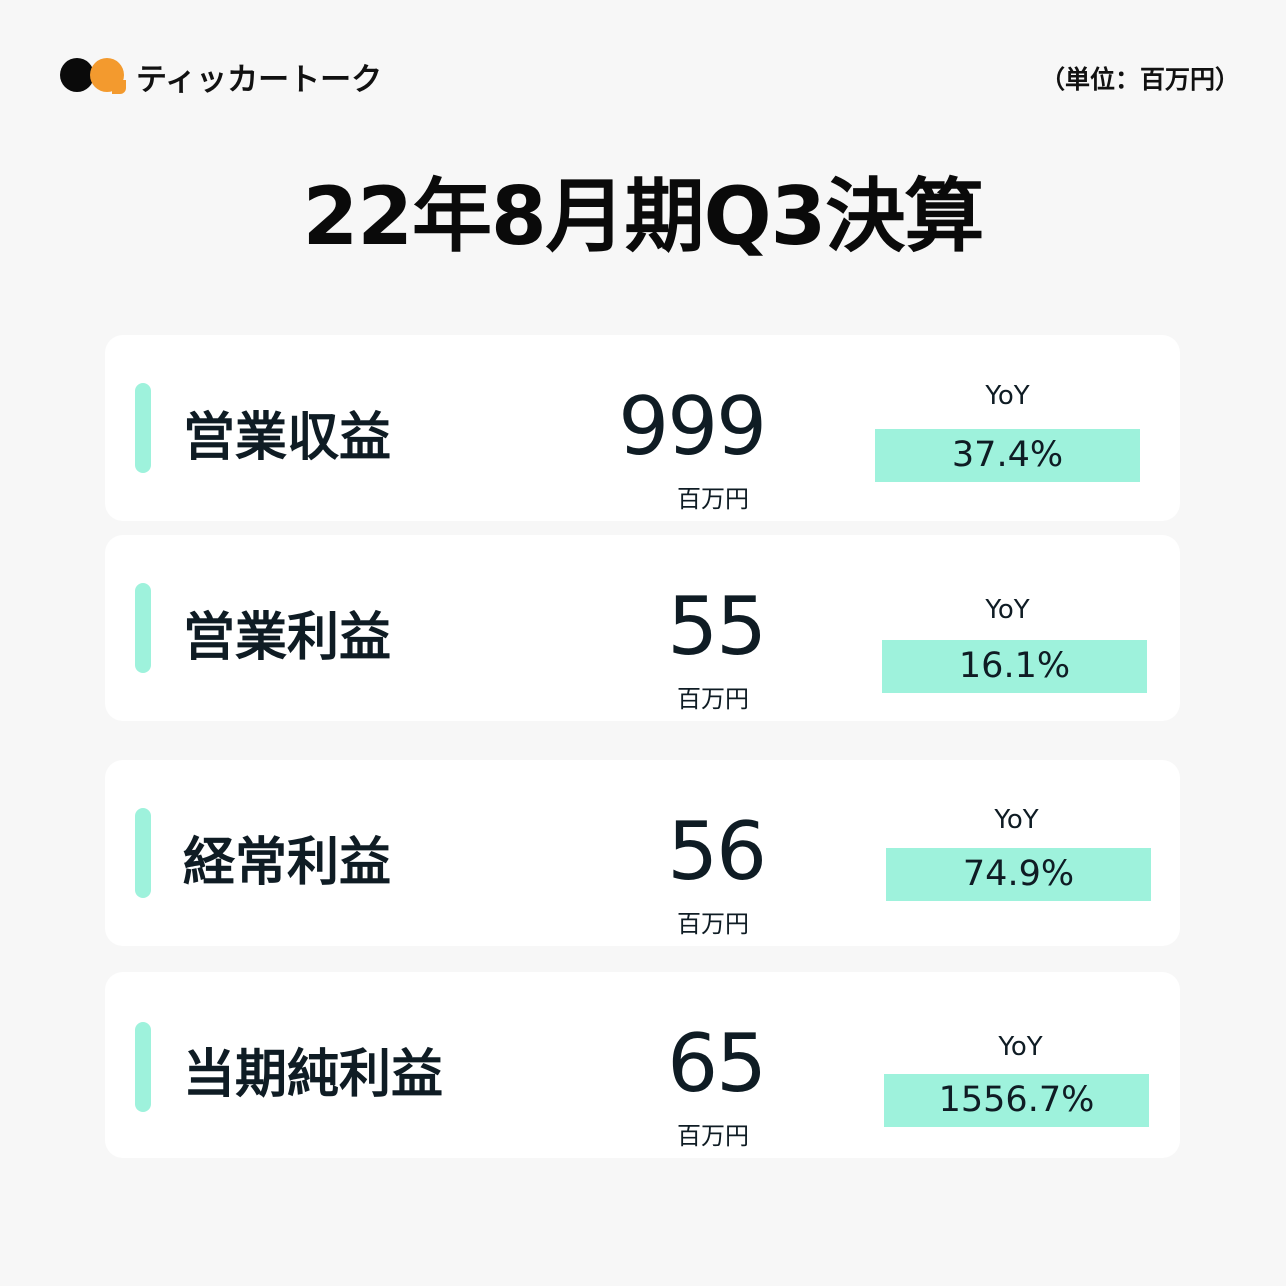 The image size is (1286, 1286). What do you see at coordinates (1016, 1100) in the screenshot?
I see `yoy-value-badge: 1556.7%` at bounding box center [1016, 1100].